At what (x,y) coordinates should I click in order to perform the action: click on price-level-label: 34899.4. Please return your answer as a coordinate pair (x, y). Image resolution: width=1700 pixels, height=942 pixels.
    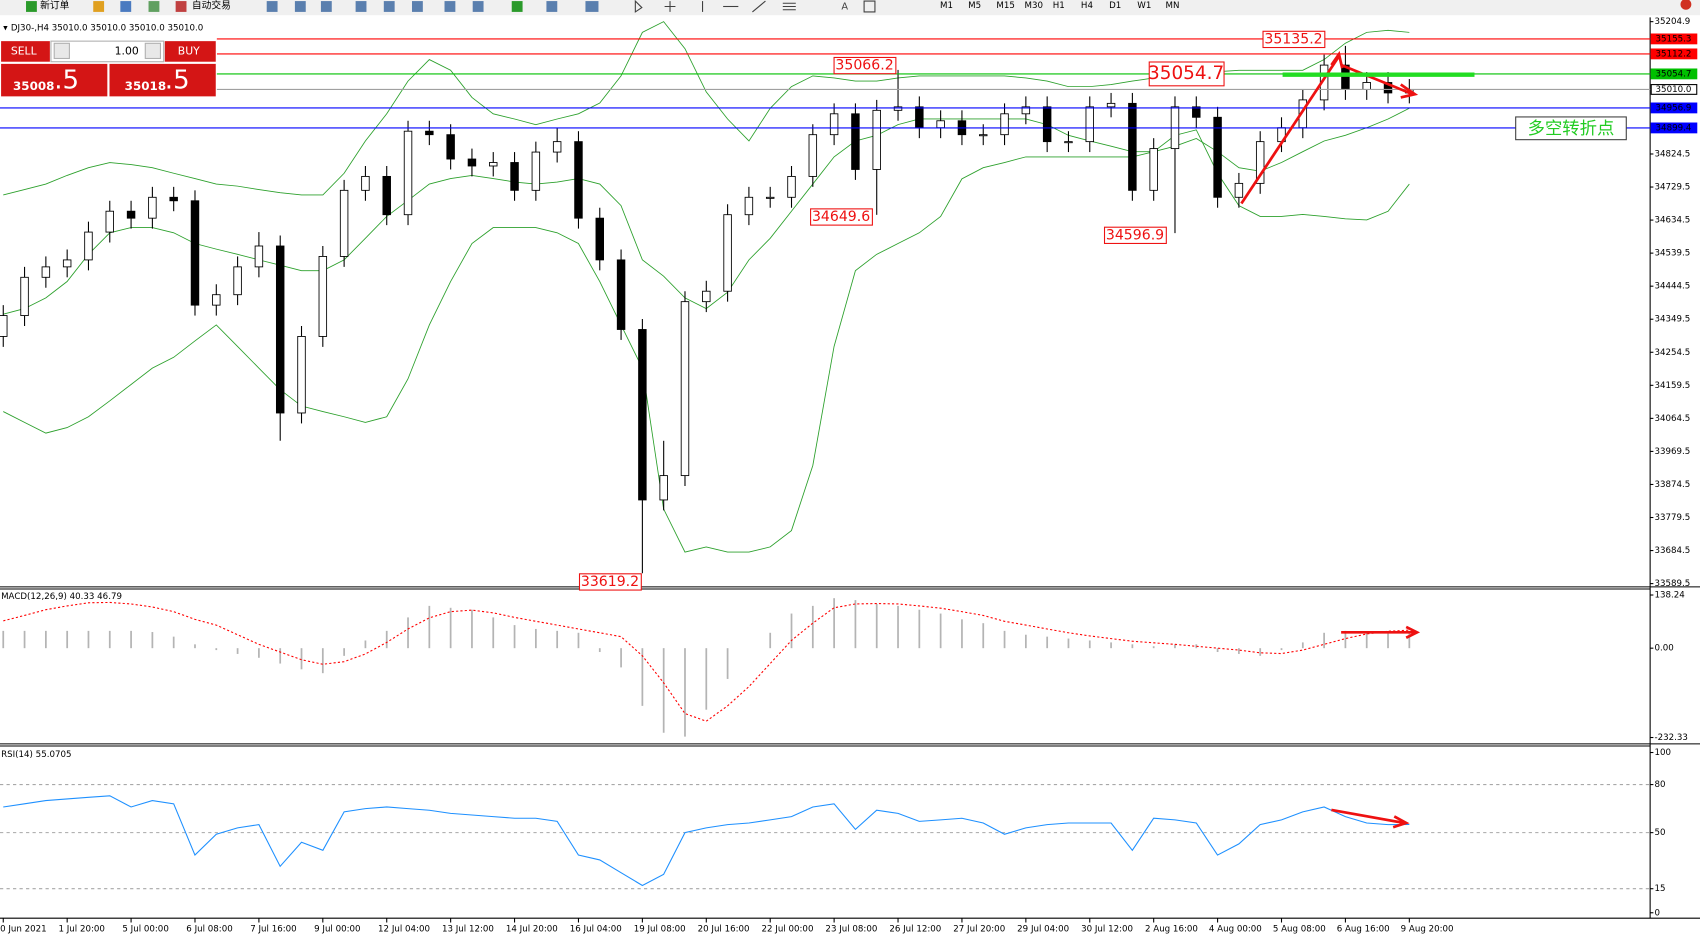
    Looking at the image, I should click on (1674, 128).